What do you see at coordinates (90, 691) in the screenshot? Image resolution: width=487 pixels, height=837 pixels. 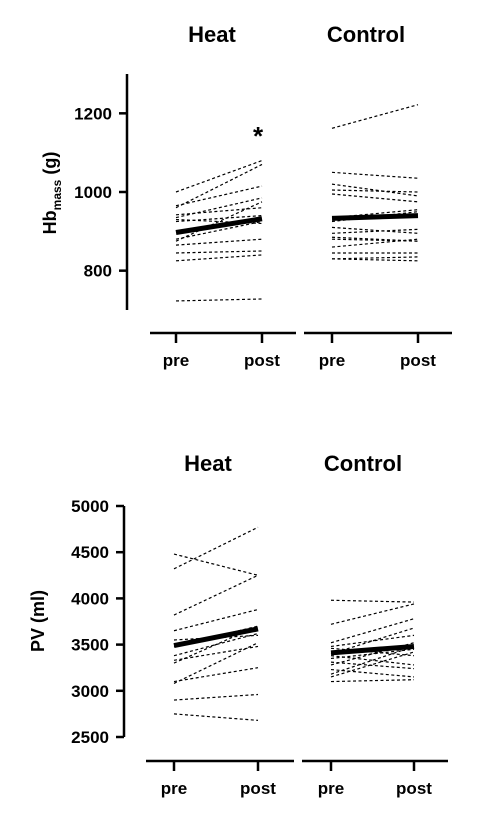 I see `y-tick-label: 3000` at bounding box center [90, 691].